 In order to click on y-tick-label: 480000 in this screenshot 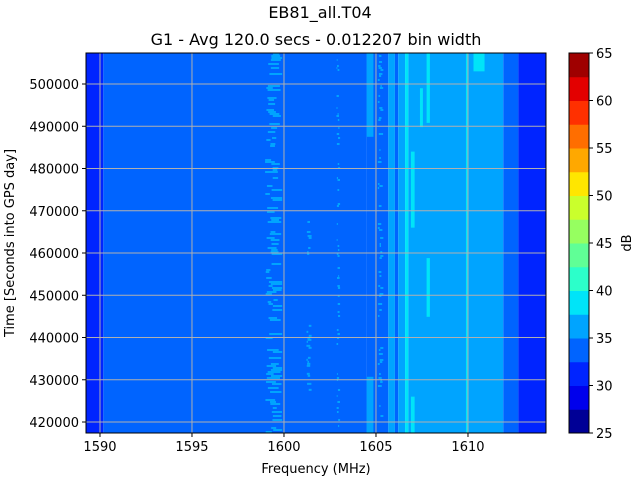, I will do `click(54, 170)`.